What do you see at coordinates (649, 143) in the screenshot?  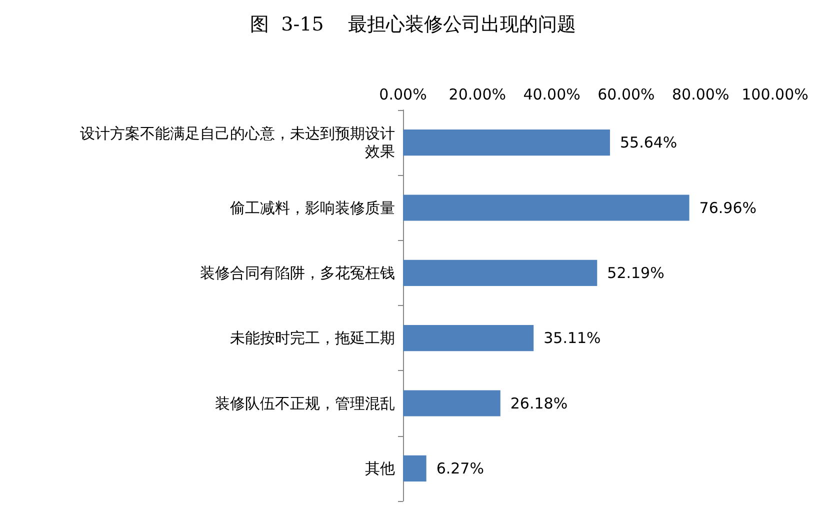 I see `data-label: 55.64%` at bounding box center [649, 143].